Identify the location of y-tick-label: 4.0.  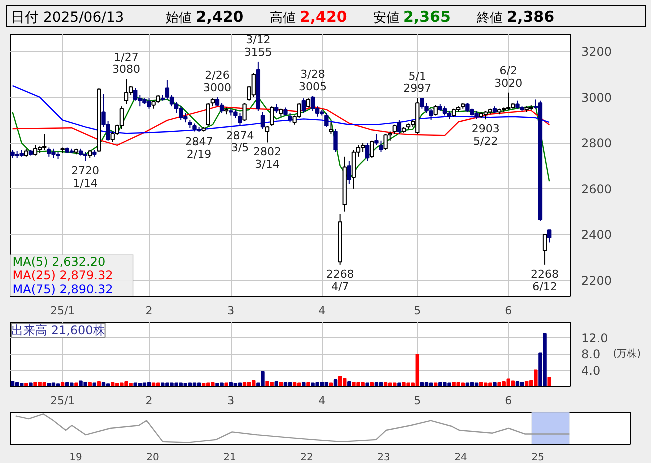
(591, 371).